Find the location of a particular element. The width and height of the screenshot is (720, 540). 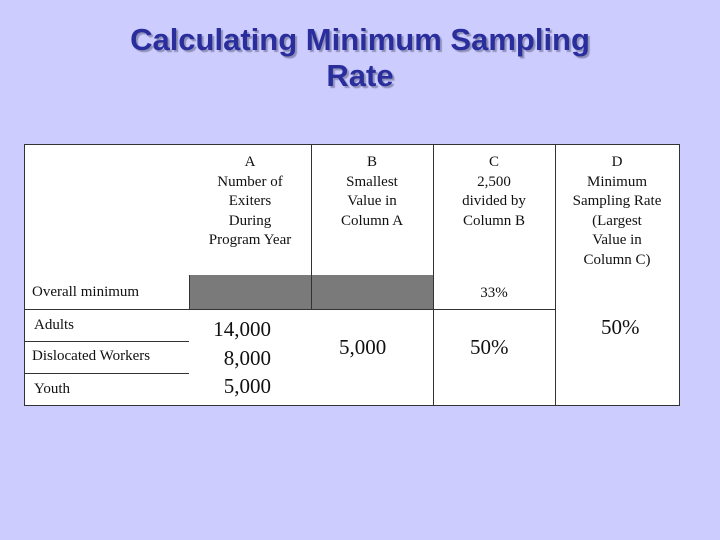

column-divider-b is located at coordinates (311, 227).